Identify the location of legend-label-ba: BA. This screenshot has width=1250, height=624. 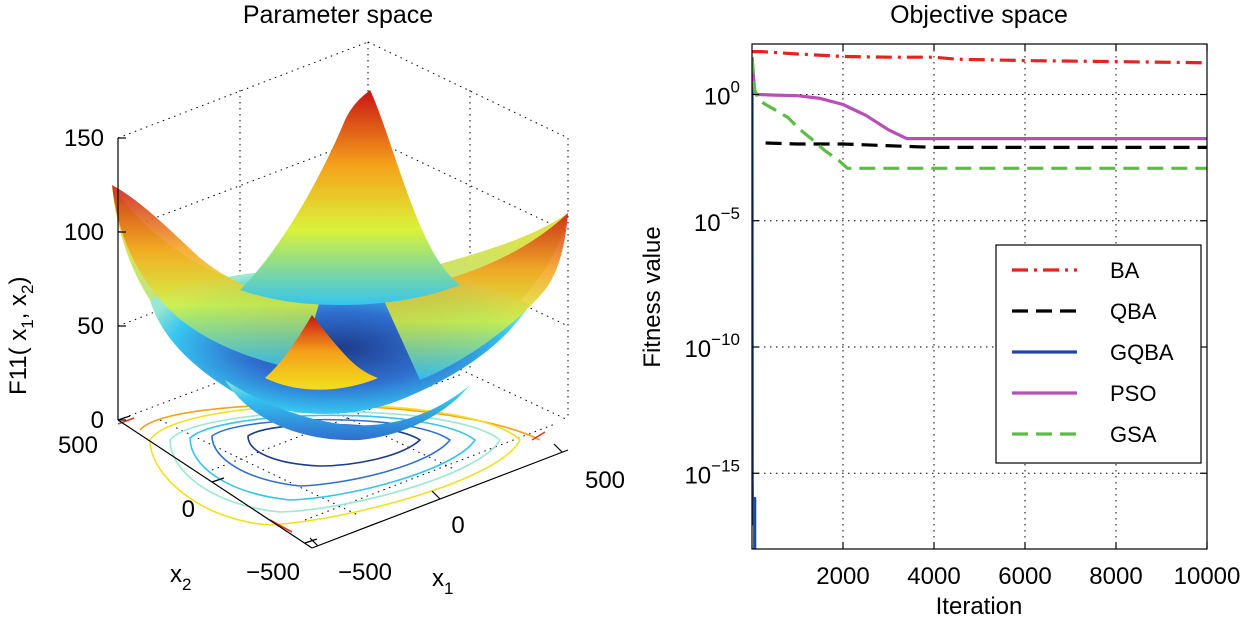
(1125, 270).